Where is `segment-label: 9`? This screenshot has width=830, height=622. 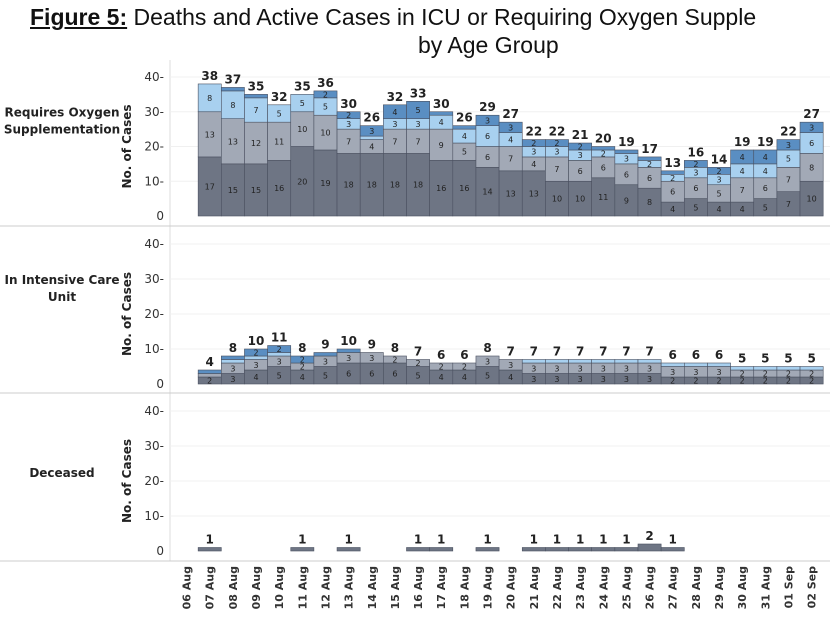 segment-label: 9 is located at coordinates (626, 200).